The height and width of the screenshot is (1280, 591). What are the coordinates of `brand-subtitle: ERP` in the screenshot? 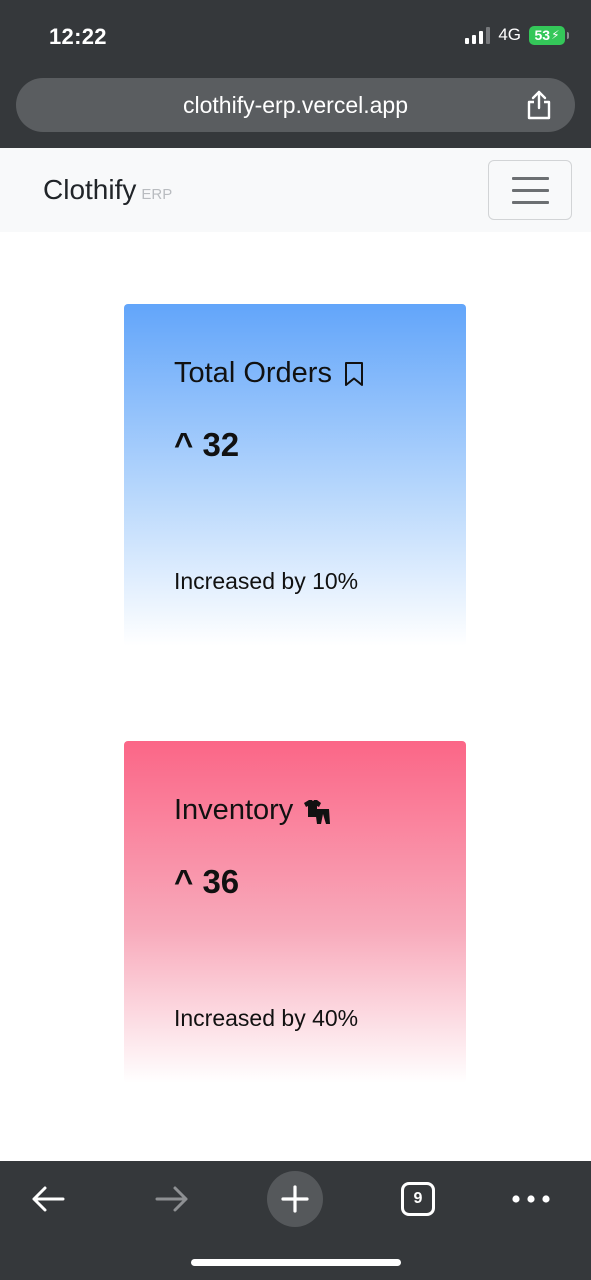 It's located at (157, 194).